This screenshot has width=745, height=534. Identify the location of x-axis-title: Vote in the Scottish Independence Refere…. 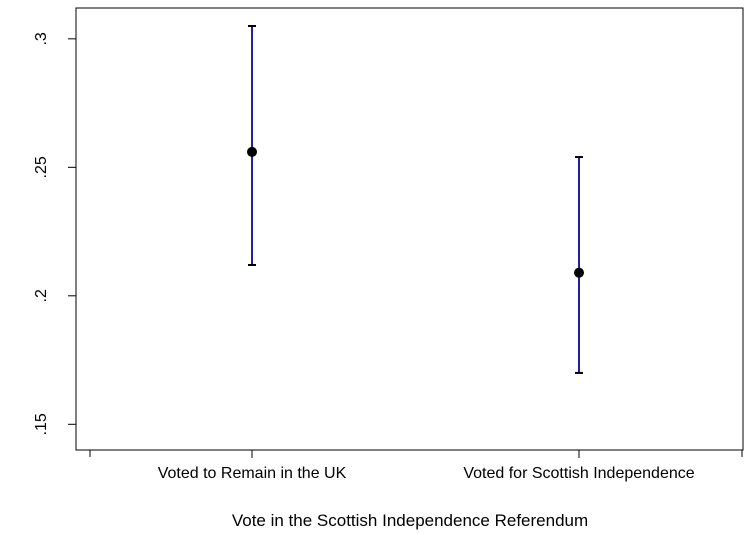
(410, 520).